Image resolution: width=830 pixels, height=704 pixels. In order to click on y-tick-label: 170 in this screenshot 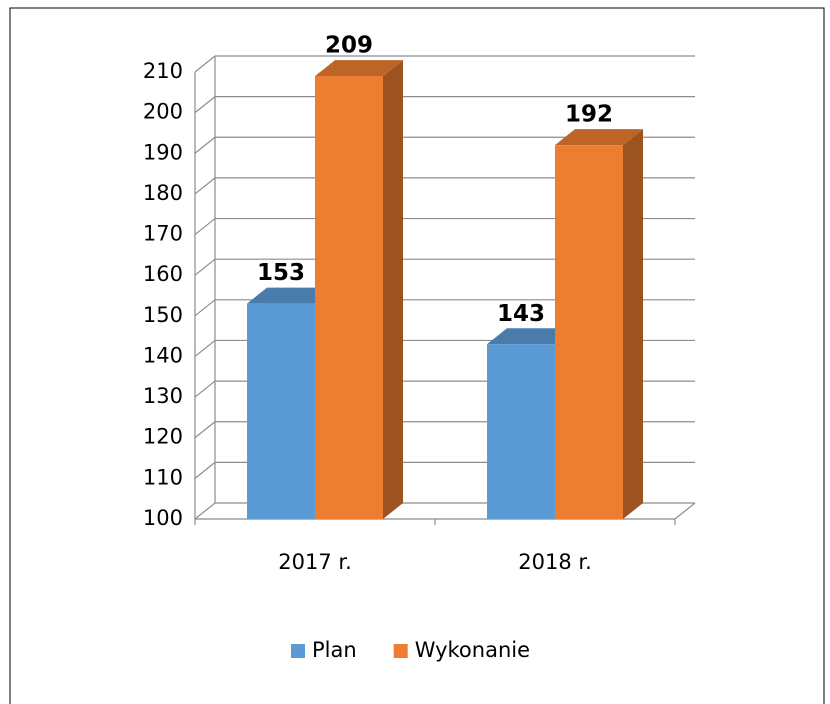, I will do `click(163, 234)`.